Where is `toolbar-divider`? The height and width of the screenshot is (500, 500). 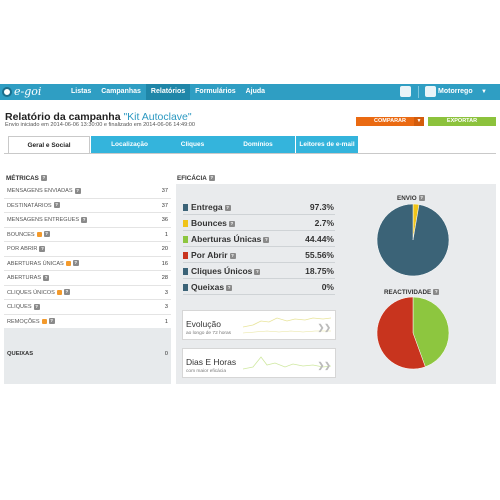
toolbar-divider is located at coordinates (418, 92).